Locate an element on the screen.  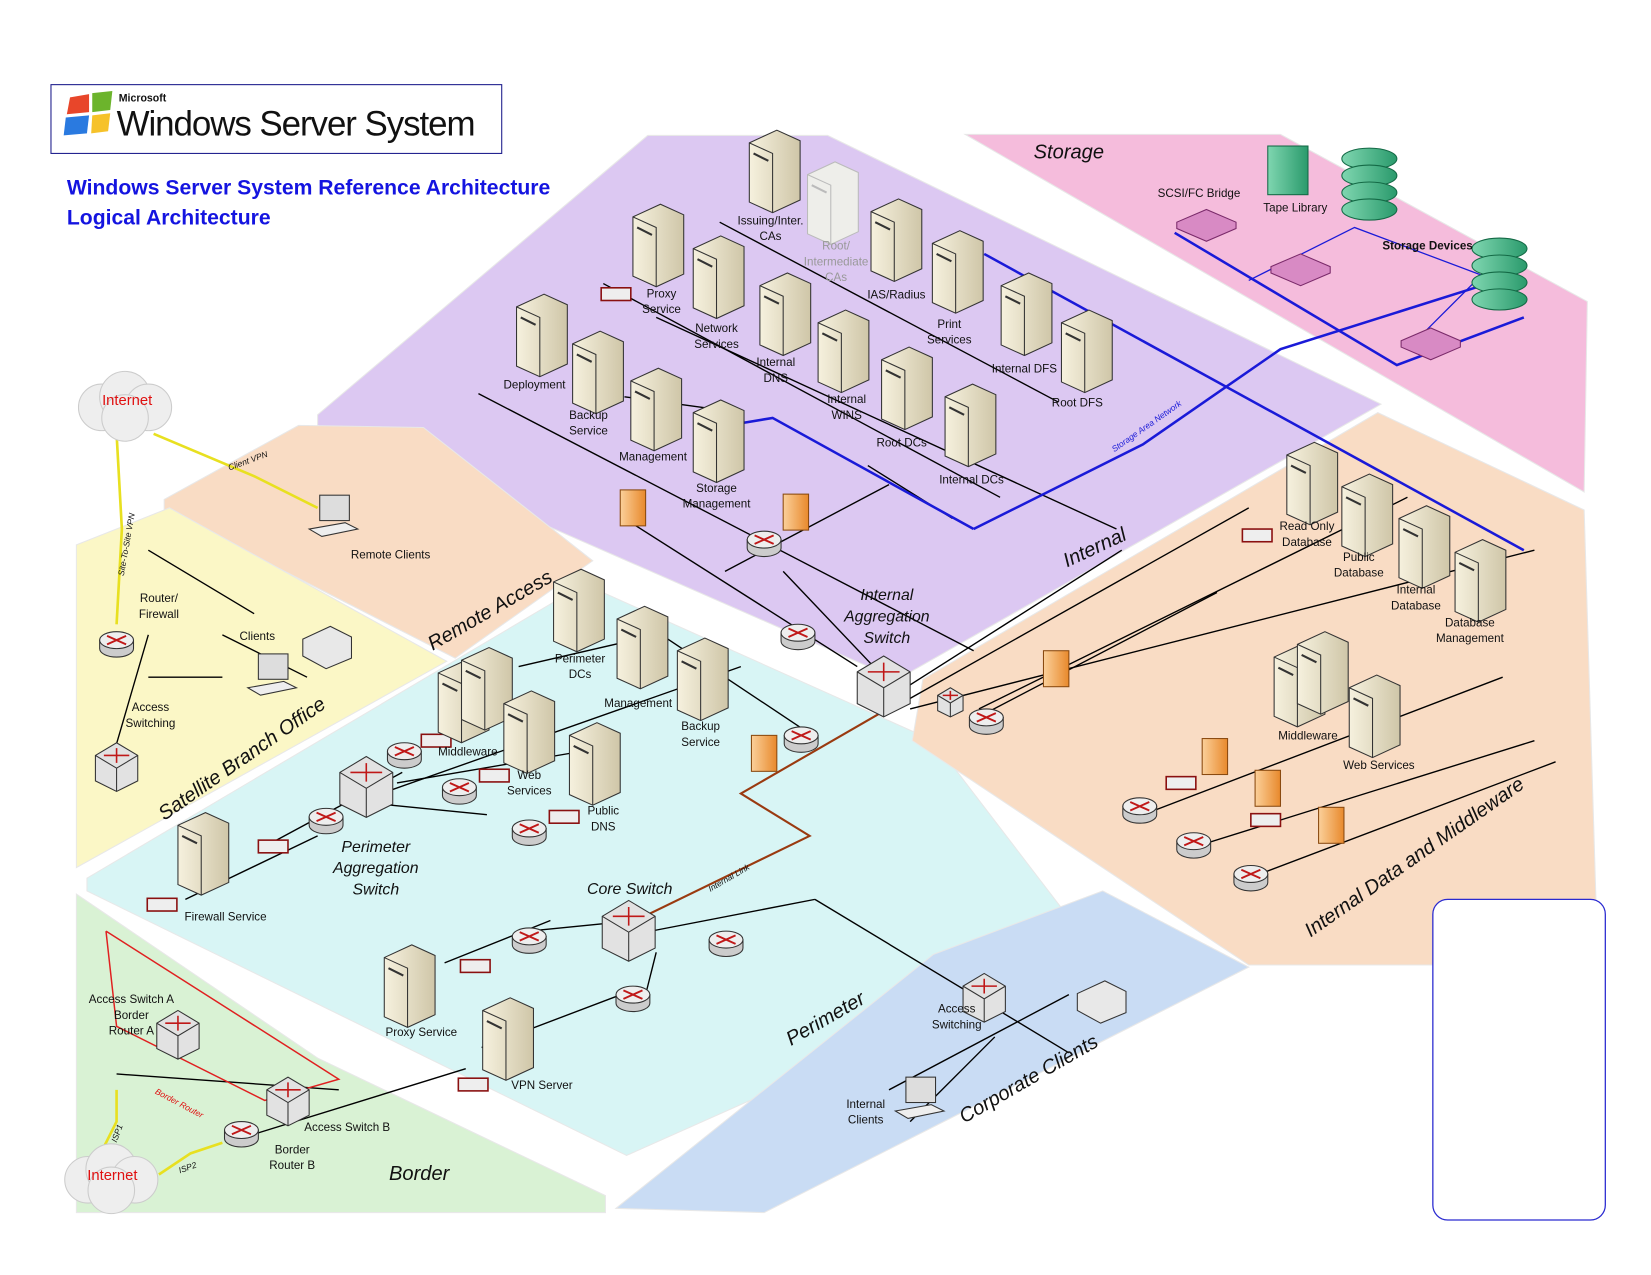
product: Windows Server System is located at coordinates (296, 123).